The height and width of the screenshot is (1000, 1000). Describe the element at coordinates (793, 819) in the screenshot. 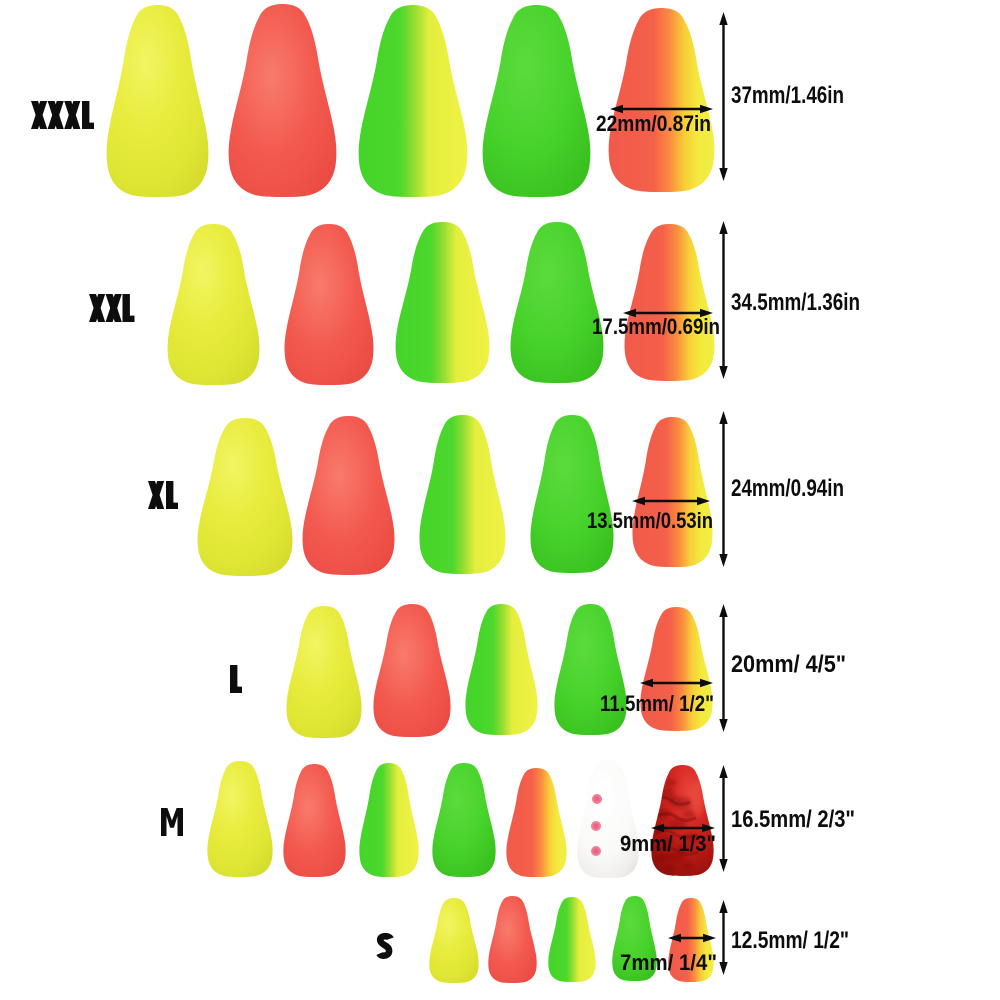

I see `svg-text: 16.5mm/ 2/3"` at that location.